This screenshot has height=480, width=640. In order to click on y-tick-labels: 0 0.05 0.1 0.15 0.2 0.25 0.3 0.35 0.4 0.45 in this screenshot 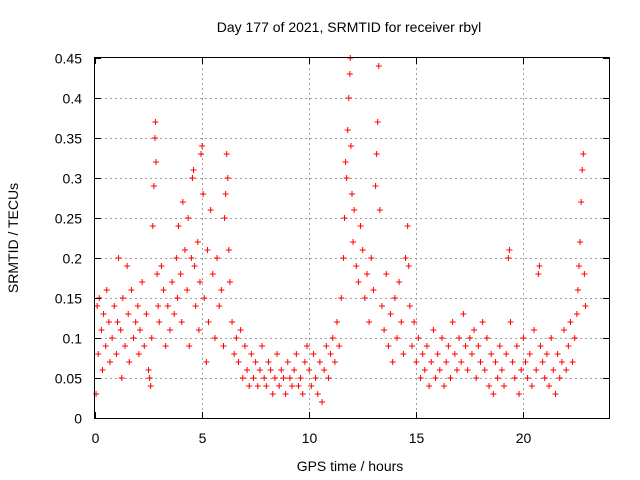, I will do `click(68, 239)`.